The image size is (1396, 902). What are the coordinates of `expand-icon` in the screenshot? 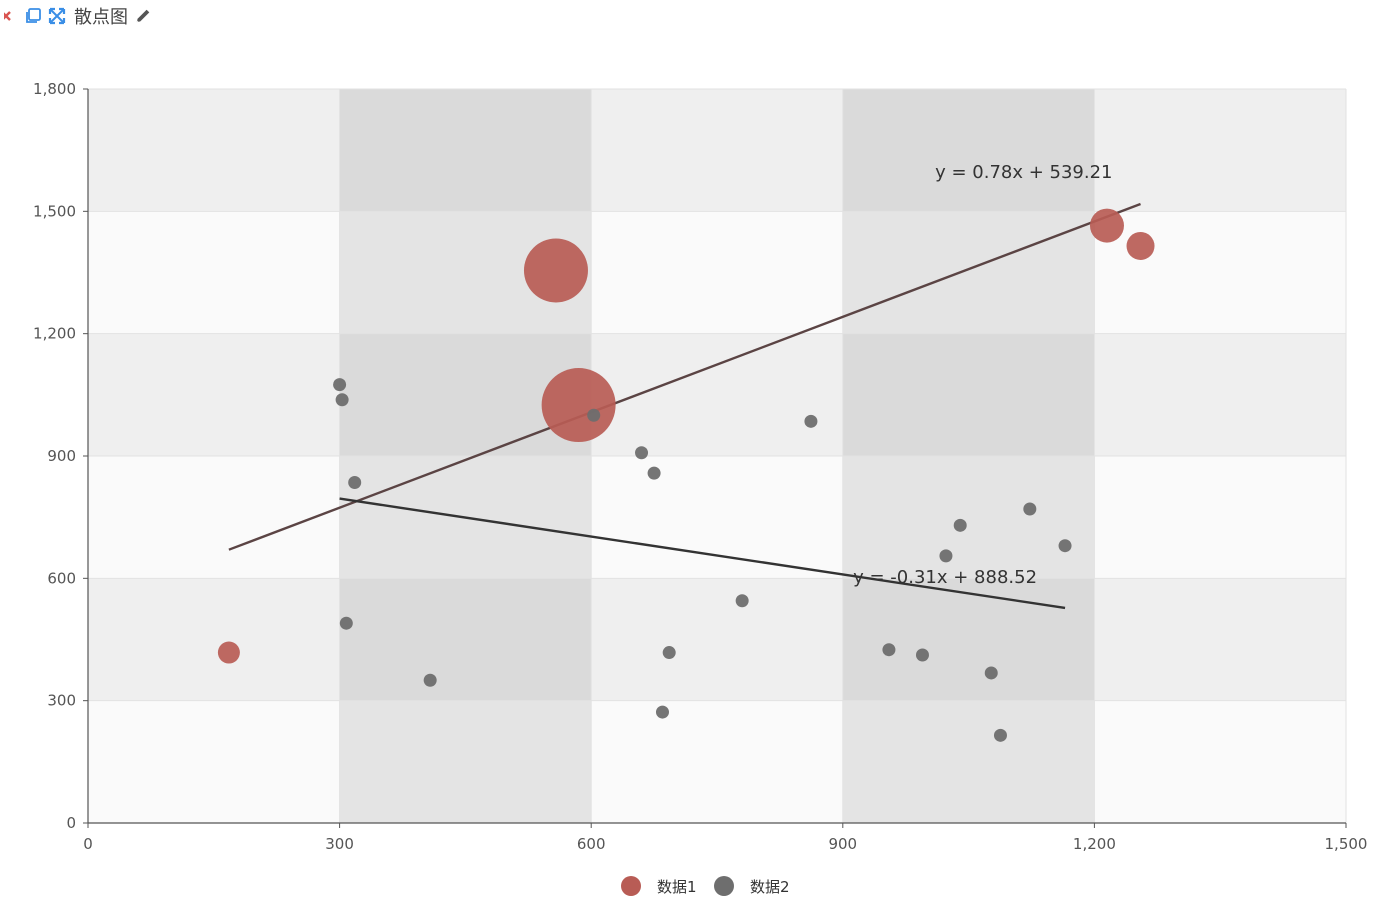 It's located at (57, 16).